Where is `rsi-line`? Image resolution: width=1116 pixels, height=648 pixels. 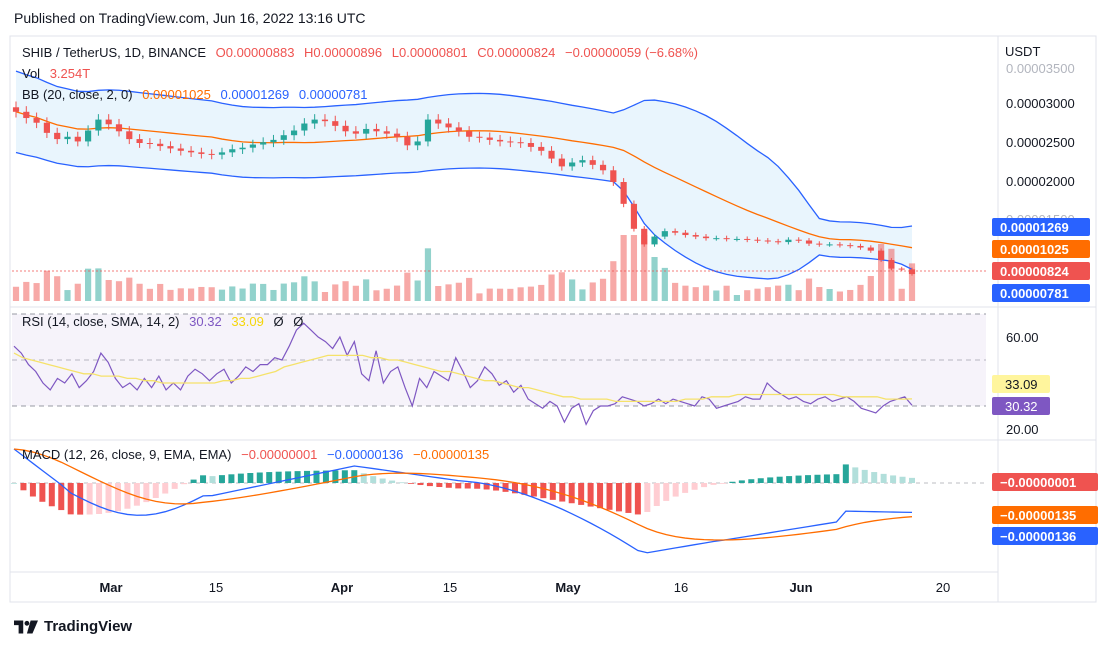
rsi-line is located at coordinates (463, 374).